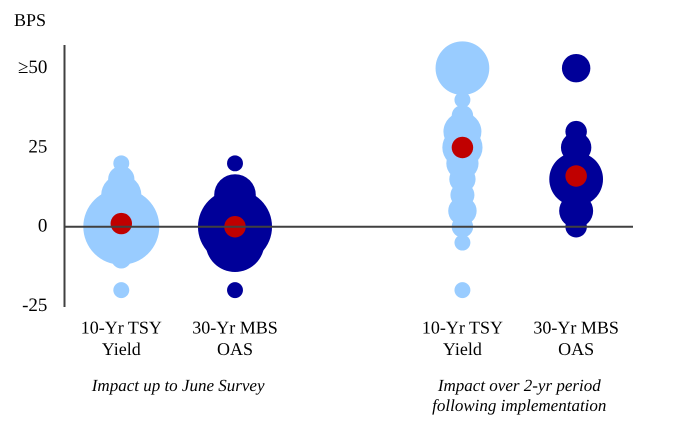  I want to click on y-tick-label: 25, so click(38, 147).